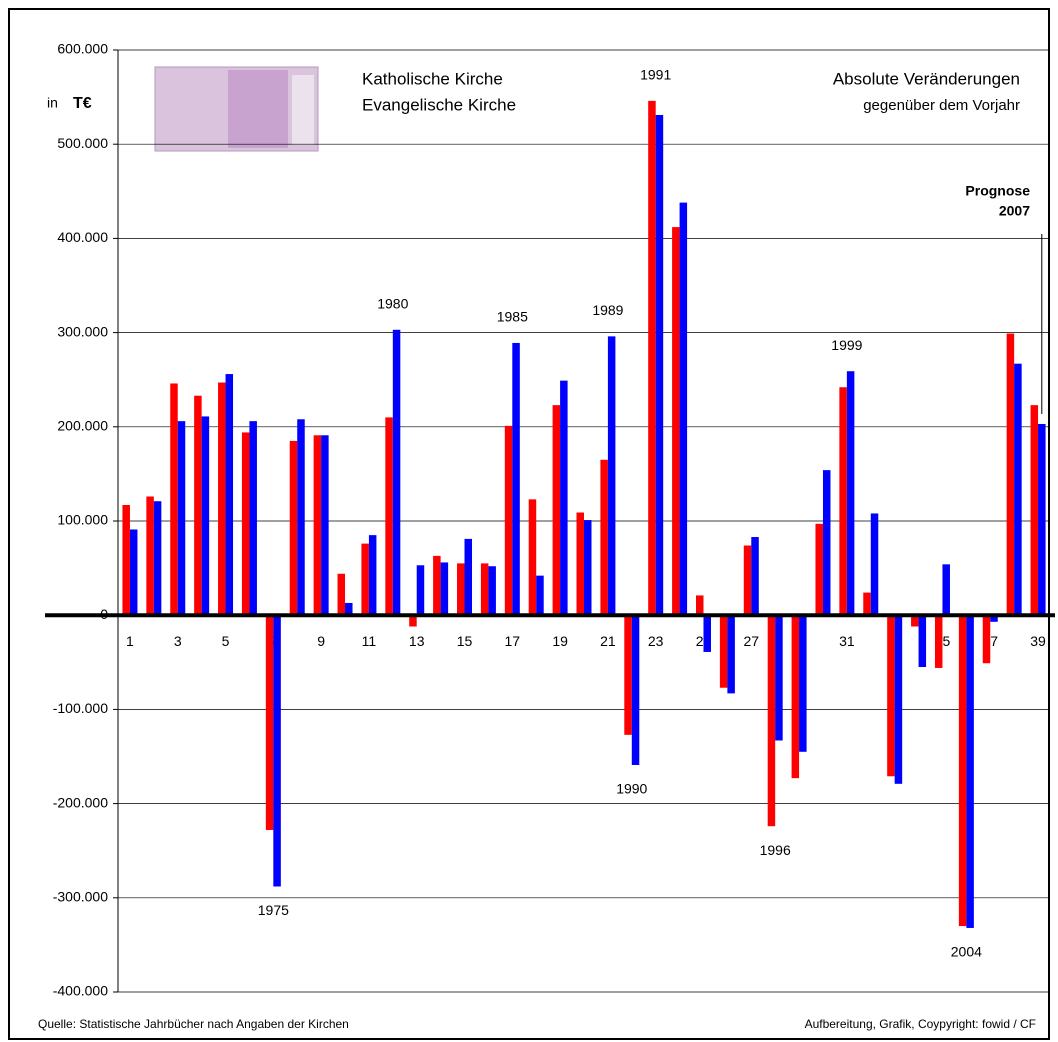  What do you see at coordinates (608, 641) in the screenshot?
I see `x-tick-label: 21` at bounding box center [608, 641].